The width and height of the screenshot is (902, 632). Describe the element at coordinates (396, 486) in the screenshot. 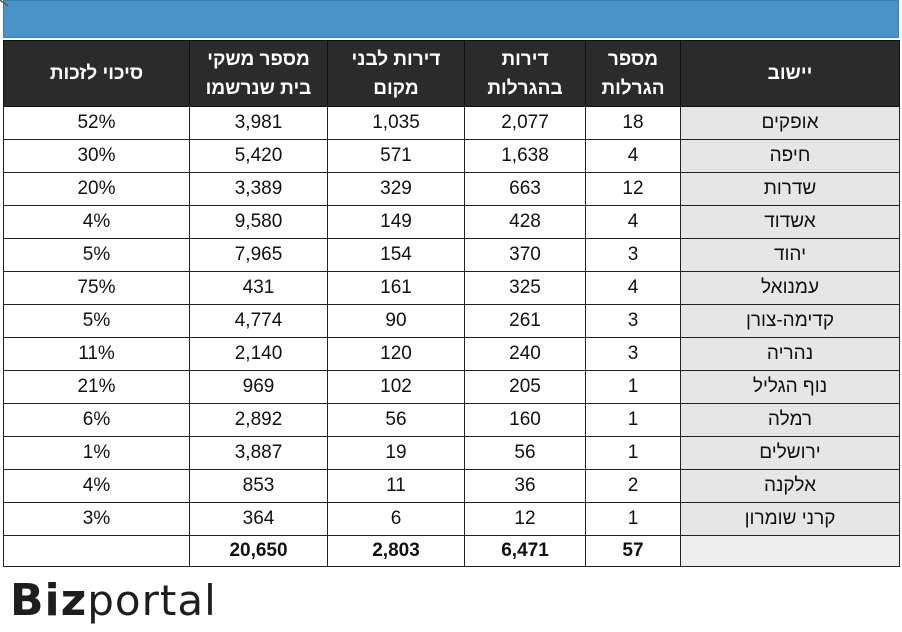

I see `cell-local-apartments: 11` at that location.